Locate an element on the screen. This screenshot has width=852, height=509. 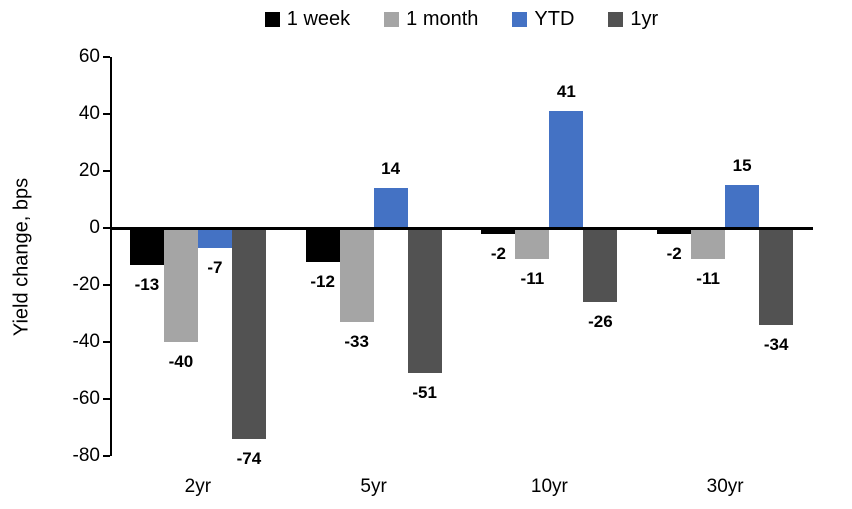
bar-1-month-5yr is located at coordinates (356, 275).